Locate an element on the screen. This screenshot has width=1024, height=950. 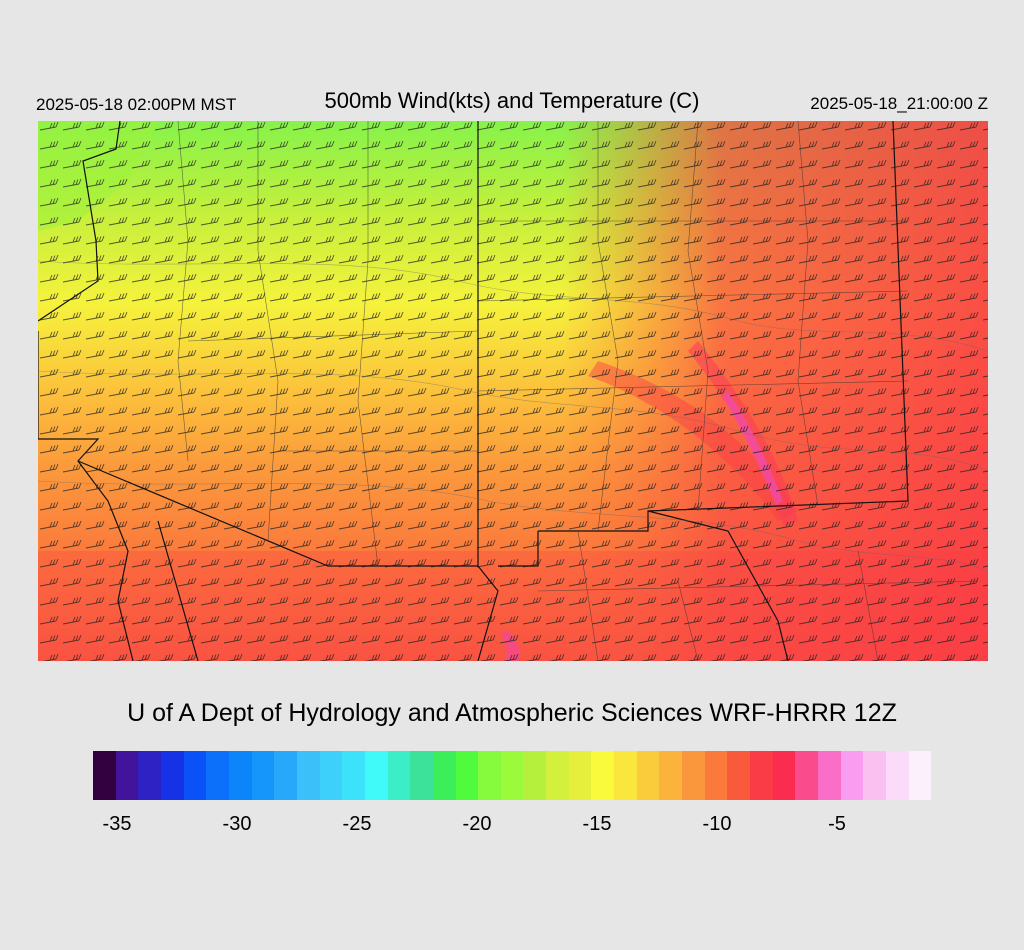
colorbar-tick-label: -35 is located at coordinates (117, 824).